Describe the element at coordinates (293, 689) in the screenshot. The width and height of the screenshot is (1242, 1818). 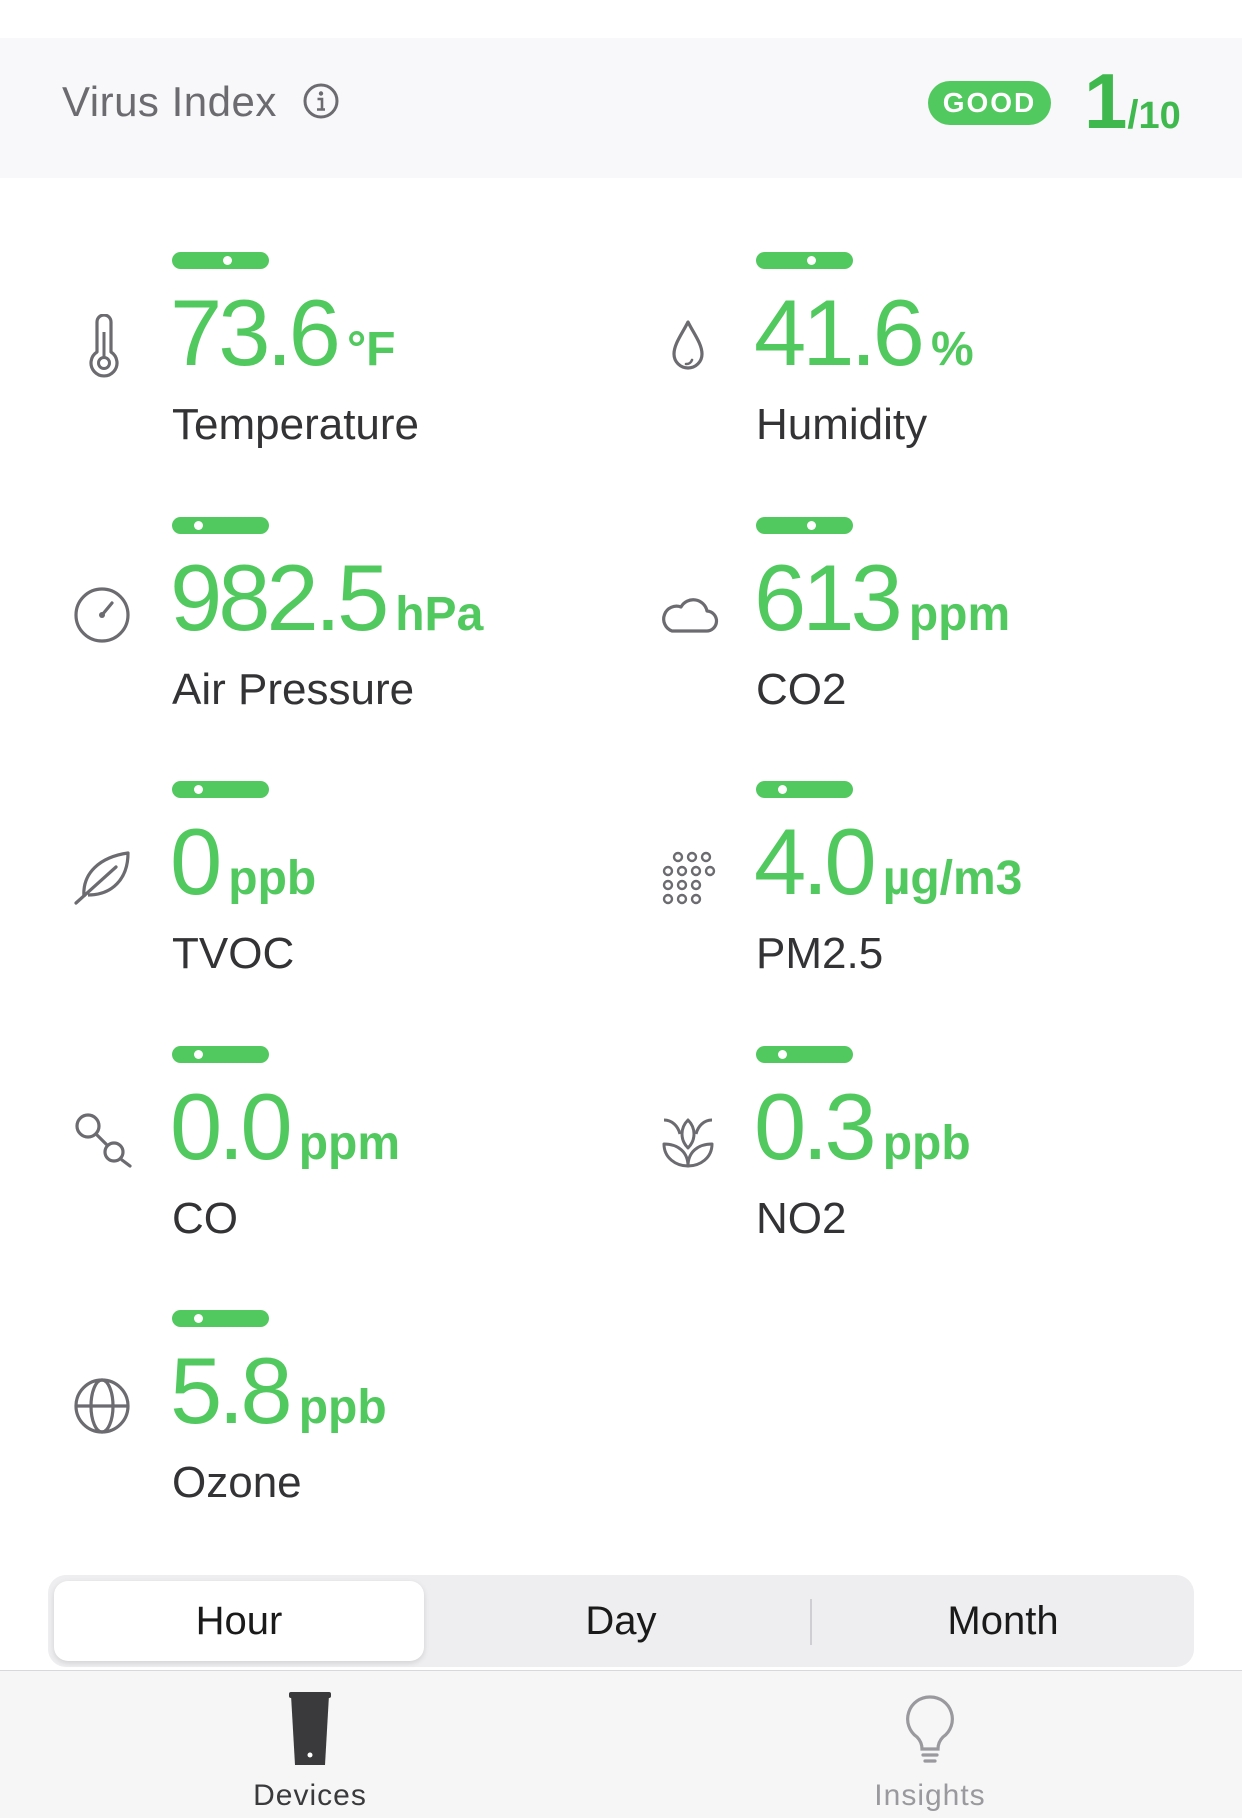
I see `metric-label: Air Pressure` at that location.